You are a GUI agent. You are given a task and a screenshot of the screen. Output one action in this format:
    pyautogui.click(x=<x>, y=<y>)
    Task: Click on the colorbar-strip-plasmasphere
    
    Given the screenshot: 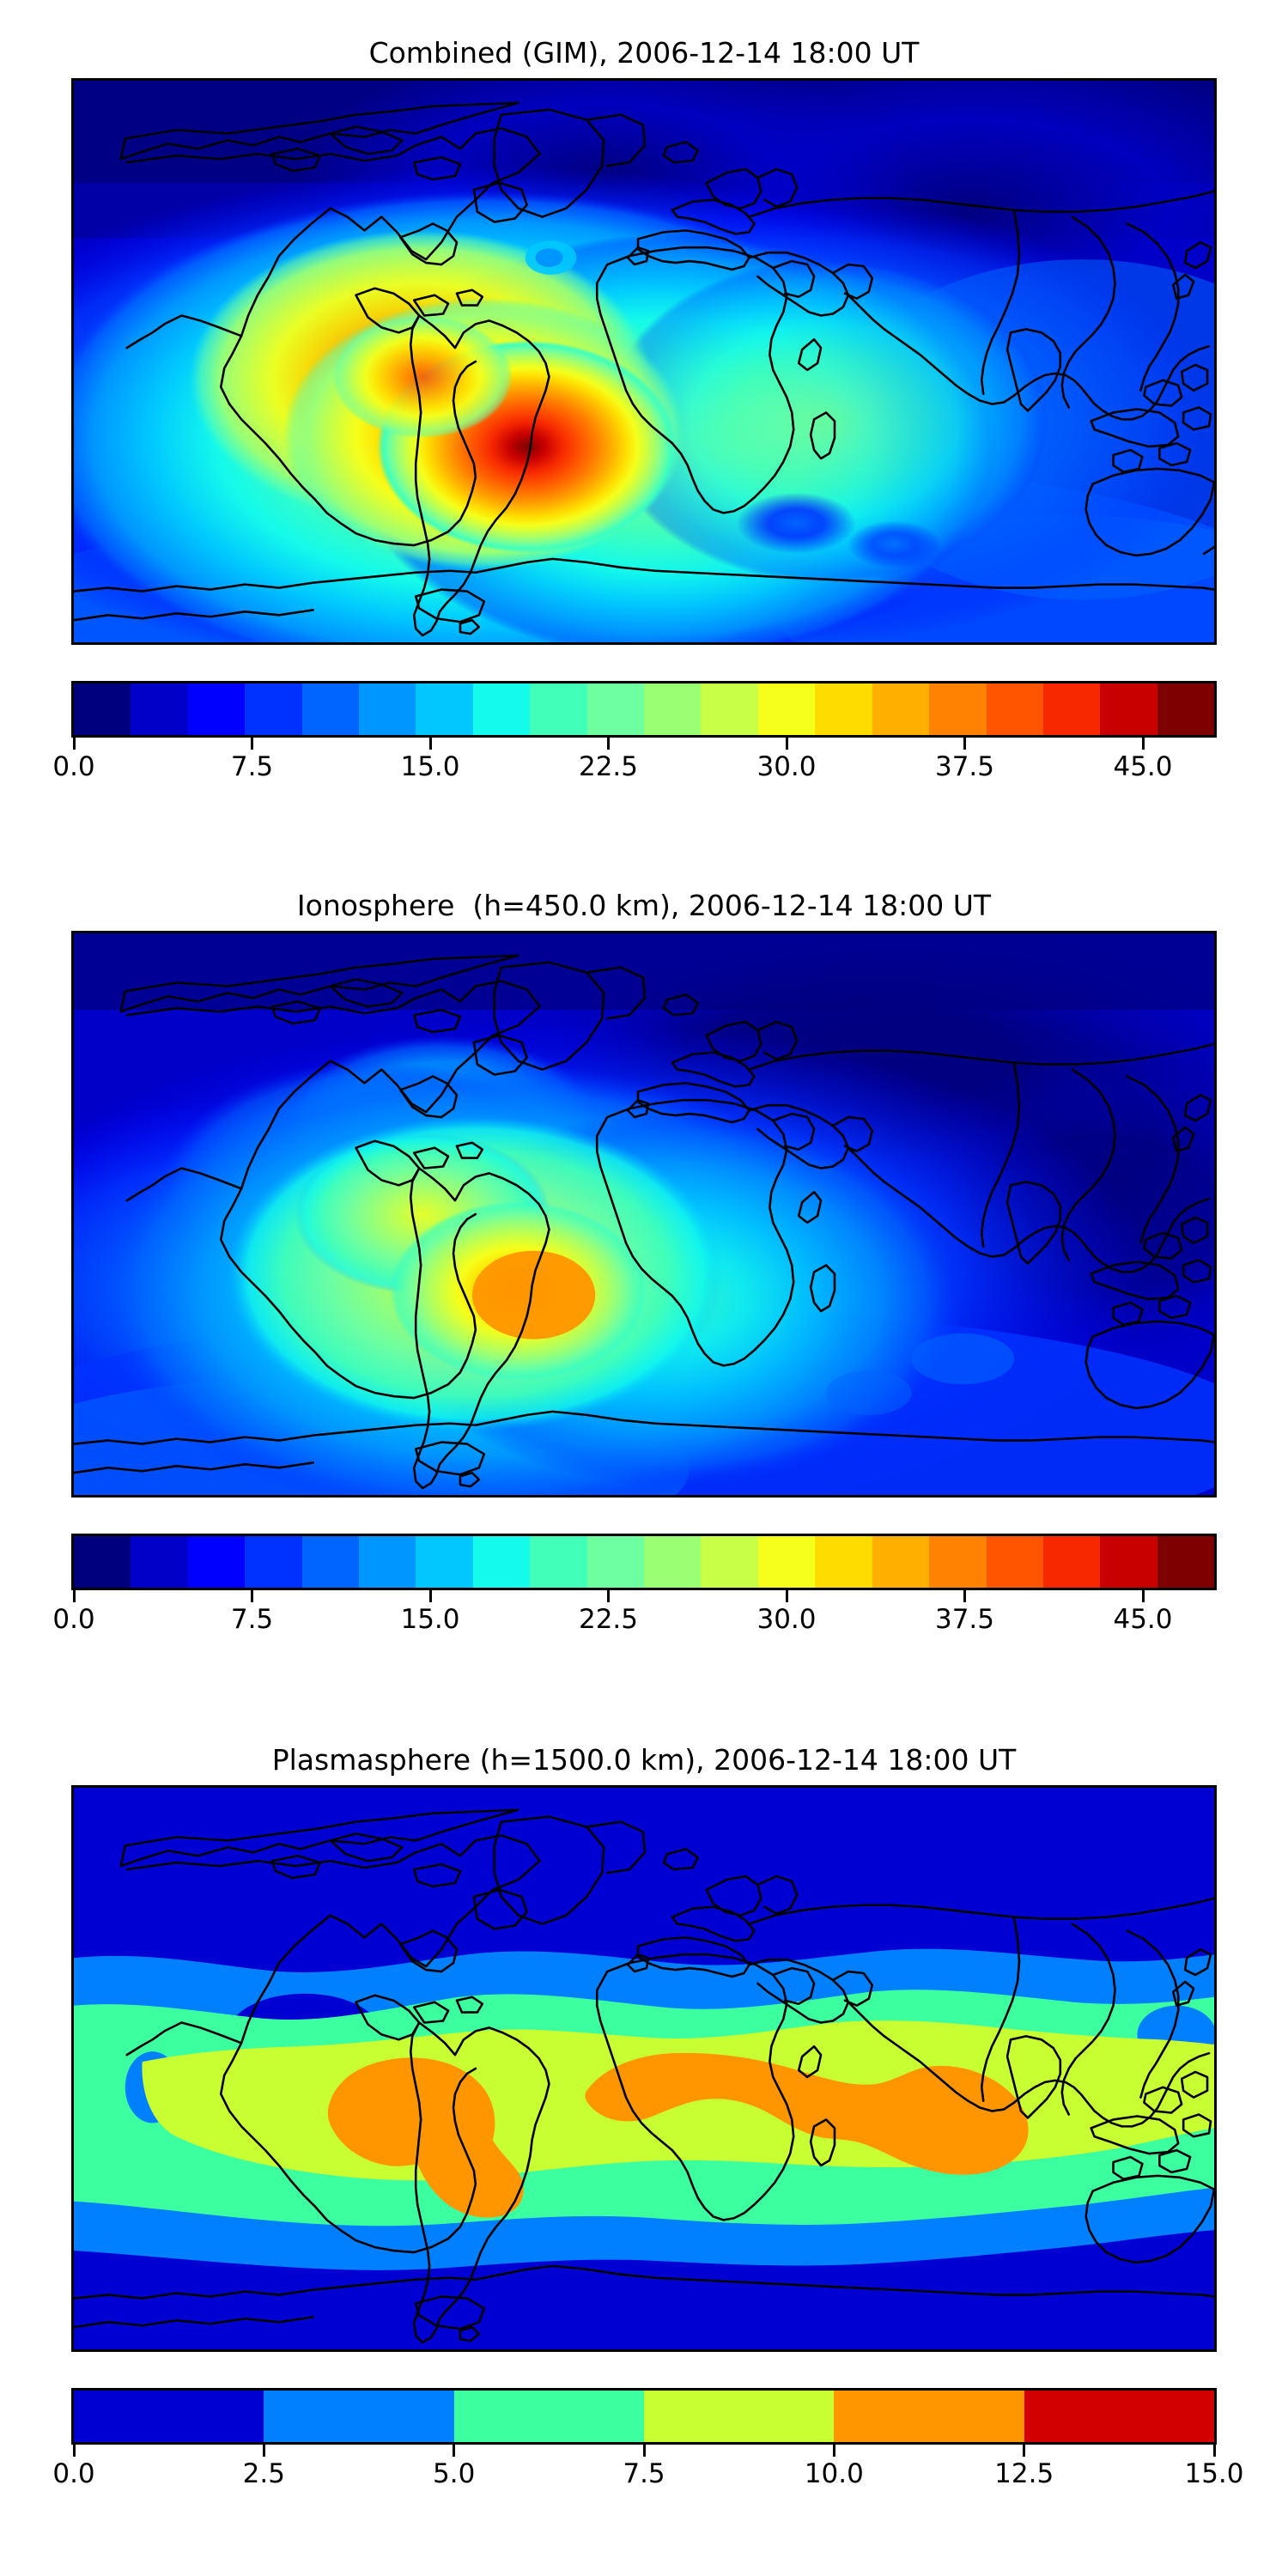 What is the action you would take?
    pyautogui.click(x=644, y=2416)
    